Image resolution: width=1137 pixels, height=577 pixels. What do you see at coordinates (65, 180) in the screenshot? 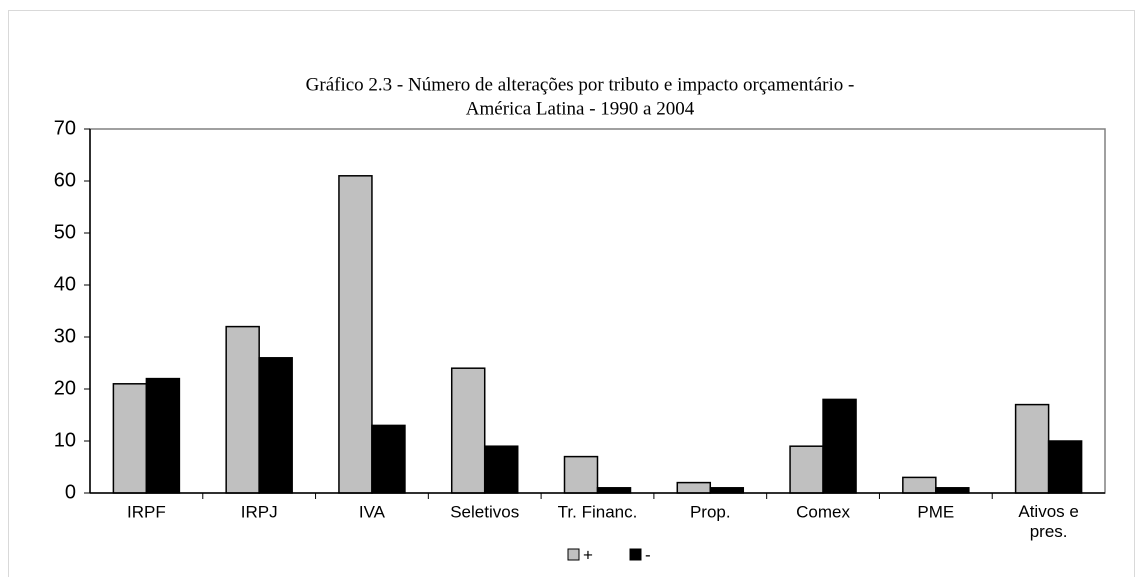
I see `y-tick-label: 60` at bounding box center [65, 180].